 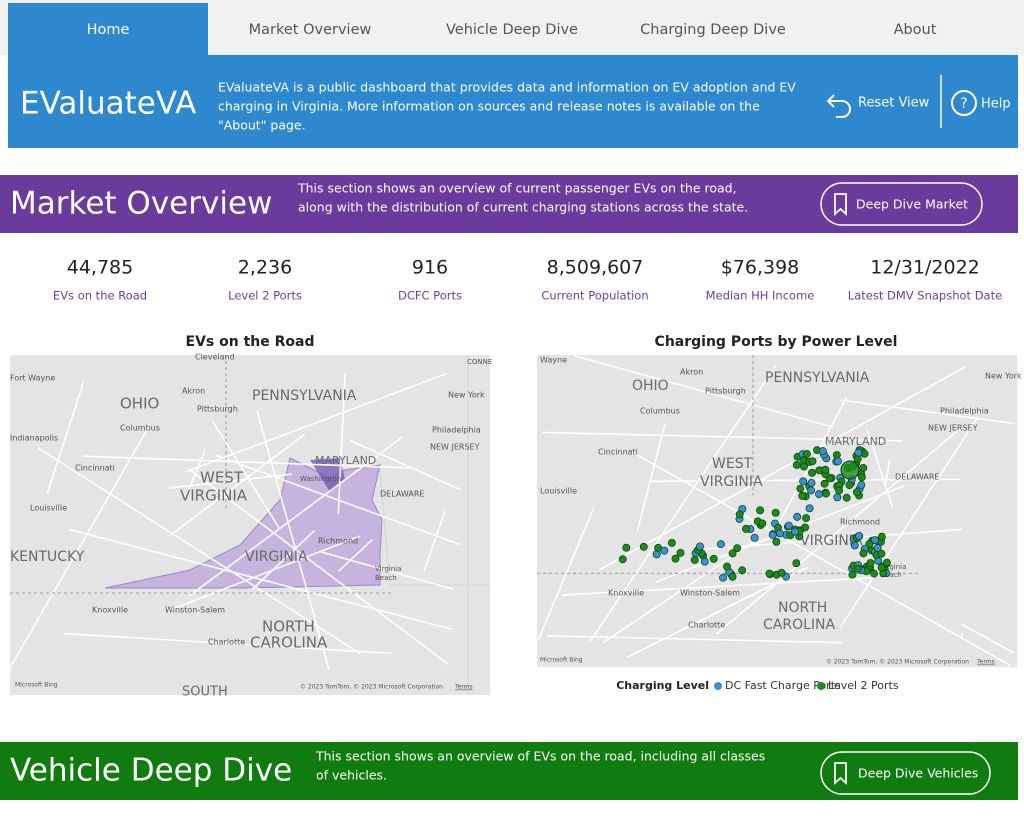 What do you see at coordinates (594, 296) in the screenshot?
I see `kpi-label: Current Population` at bounding box center [594, 296].